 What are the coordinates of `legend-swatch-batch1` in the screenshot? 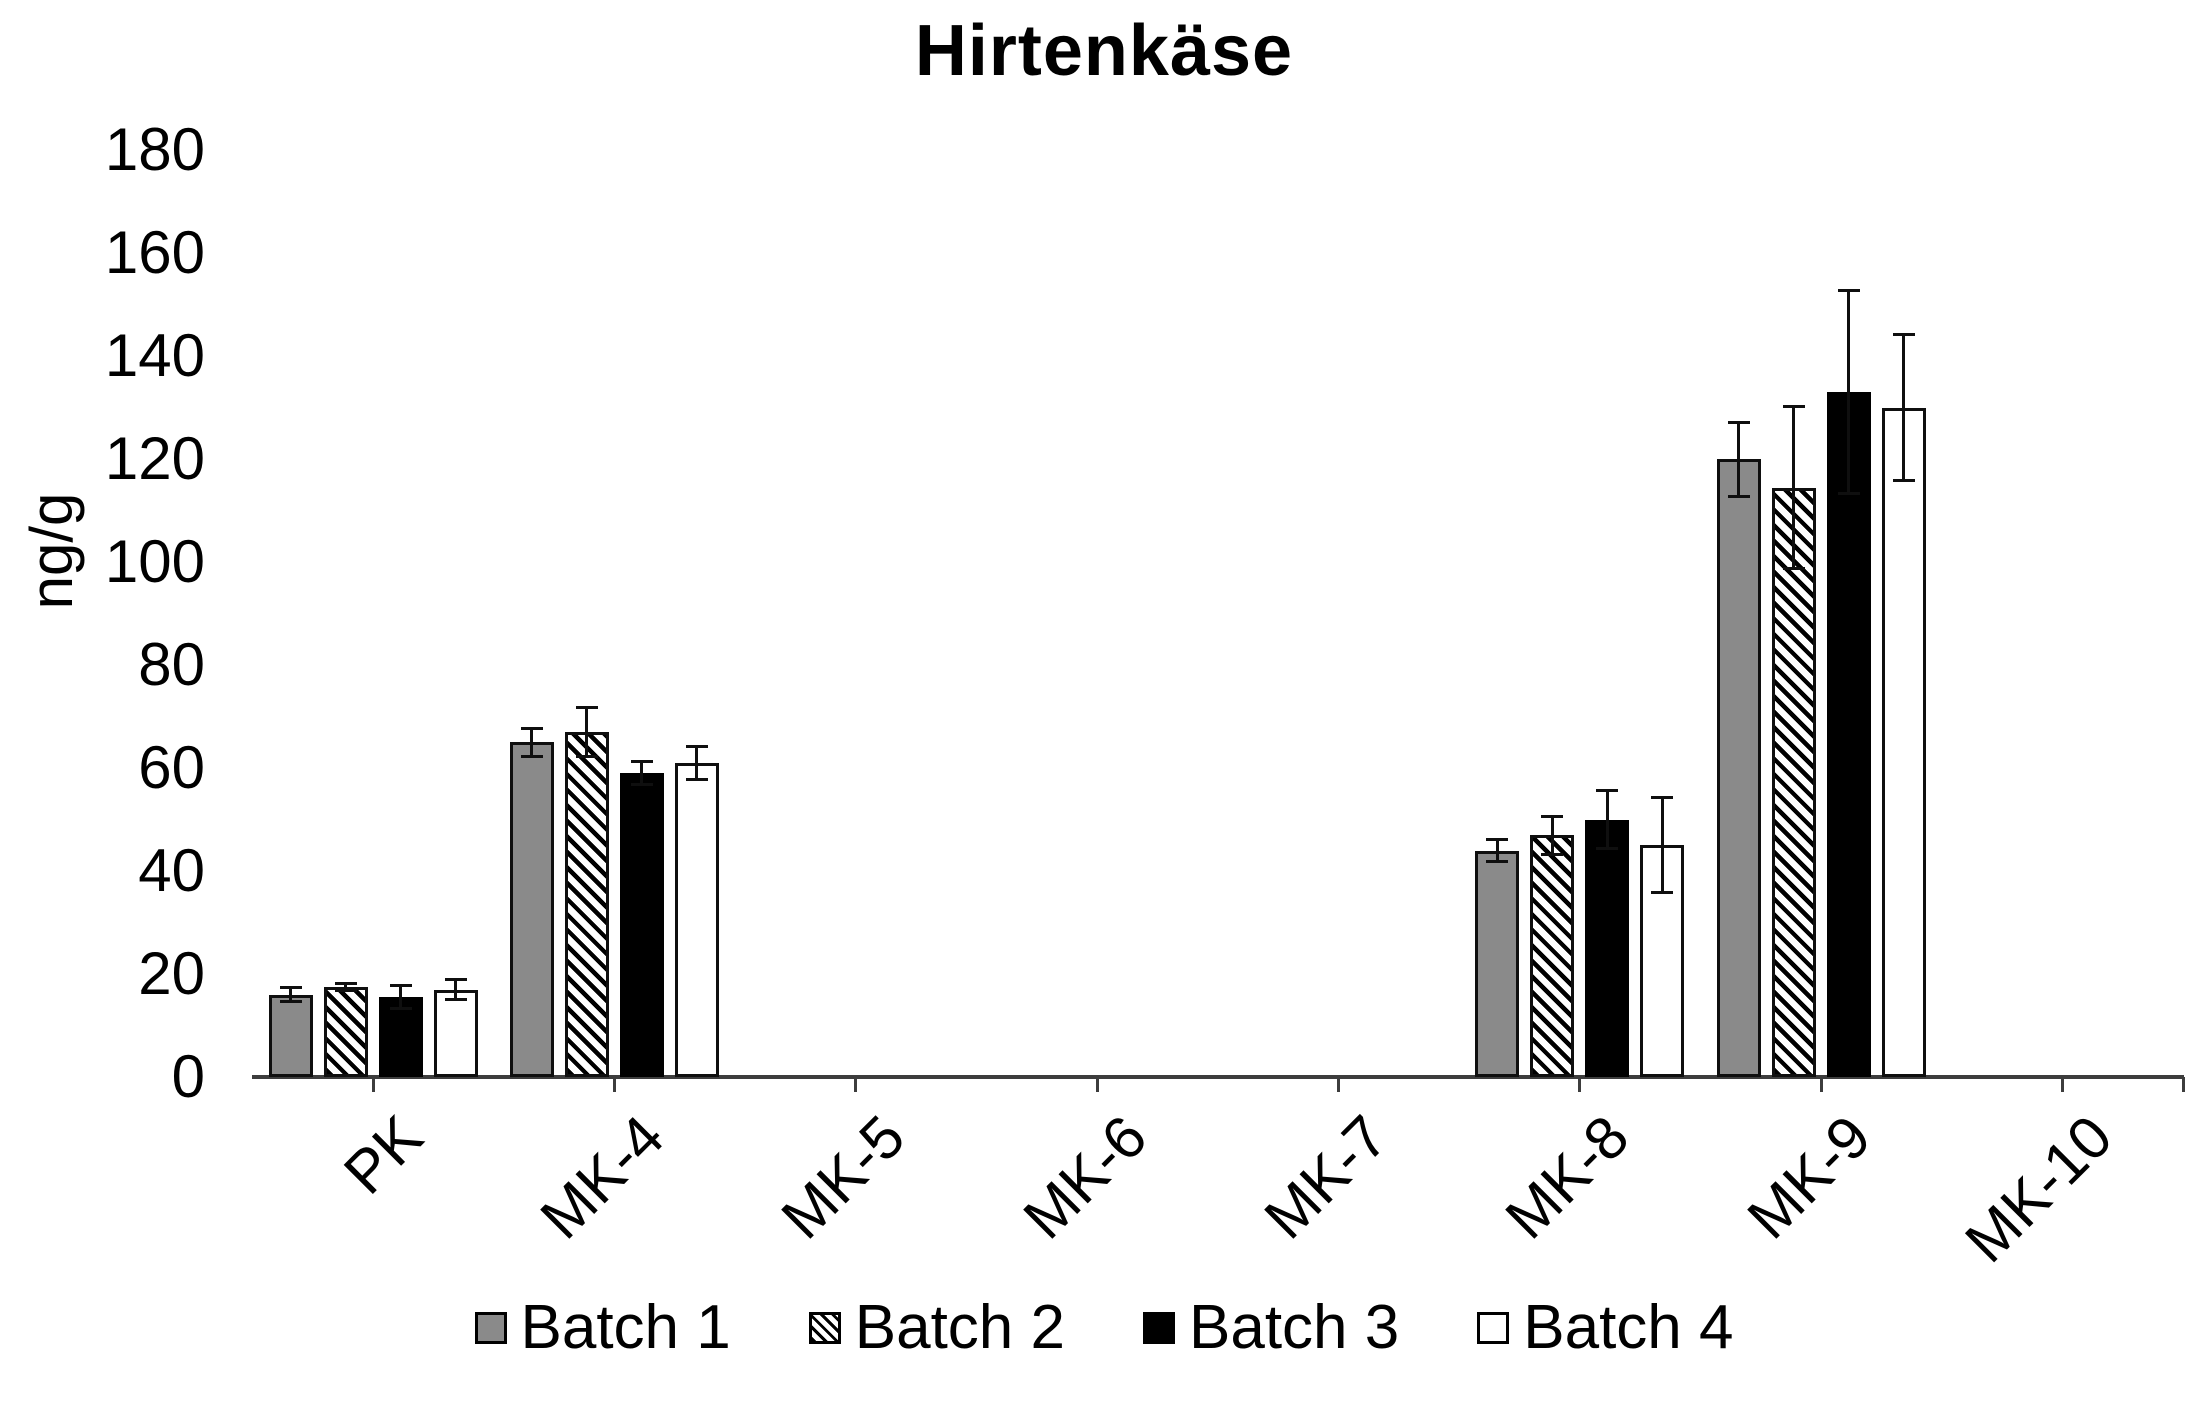 It's located at (490, 1327).